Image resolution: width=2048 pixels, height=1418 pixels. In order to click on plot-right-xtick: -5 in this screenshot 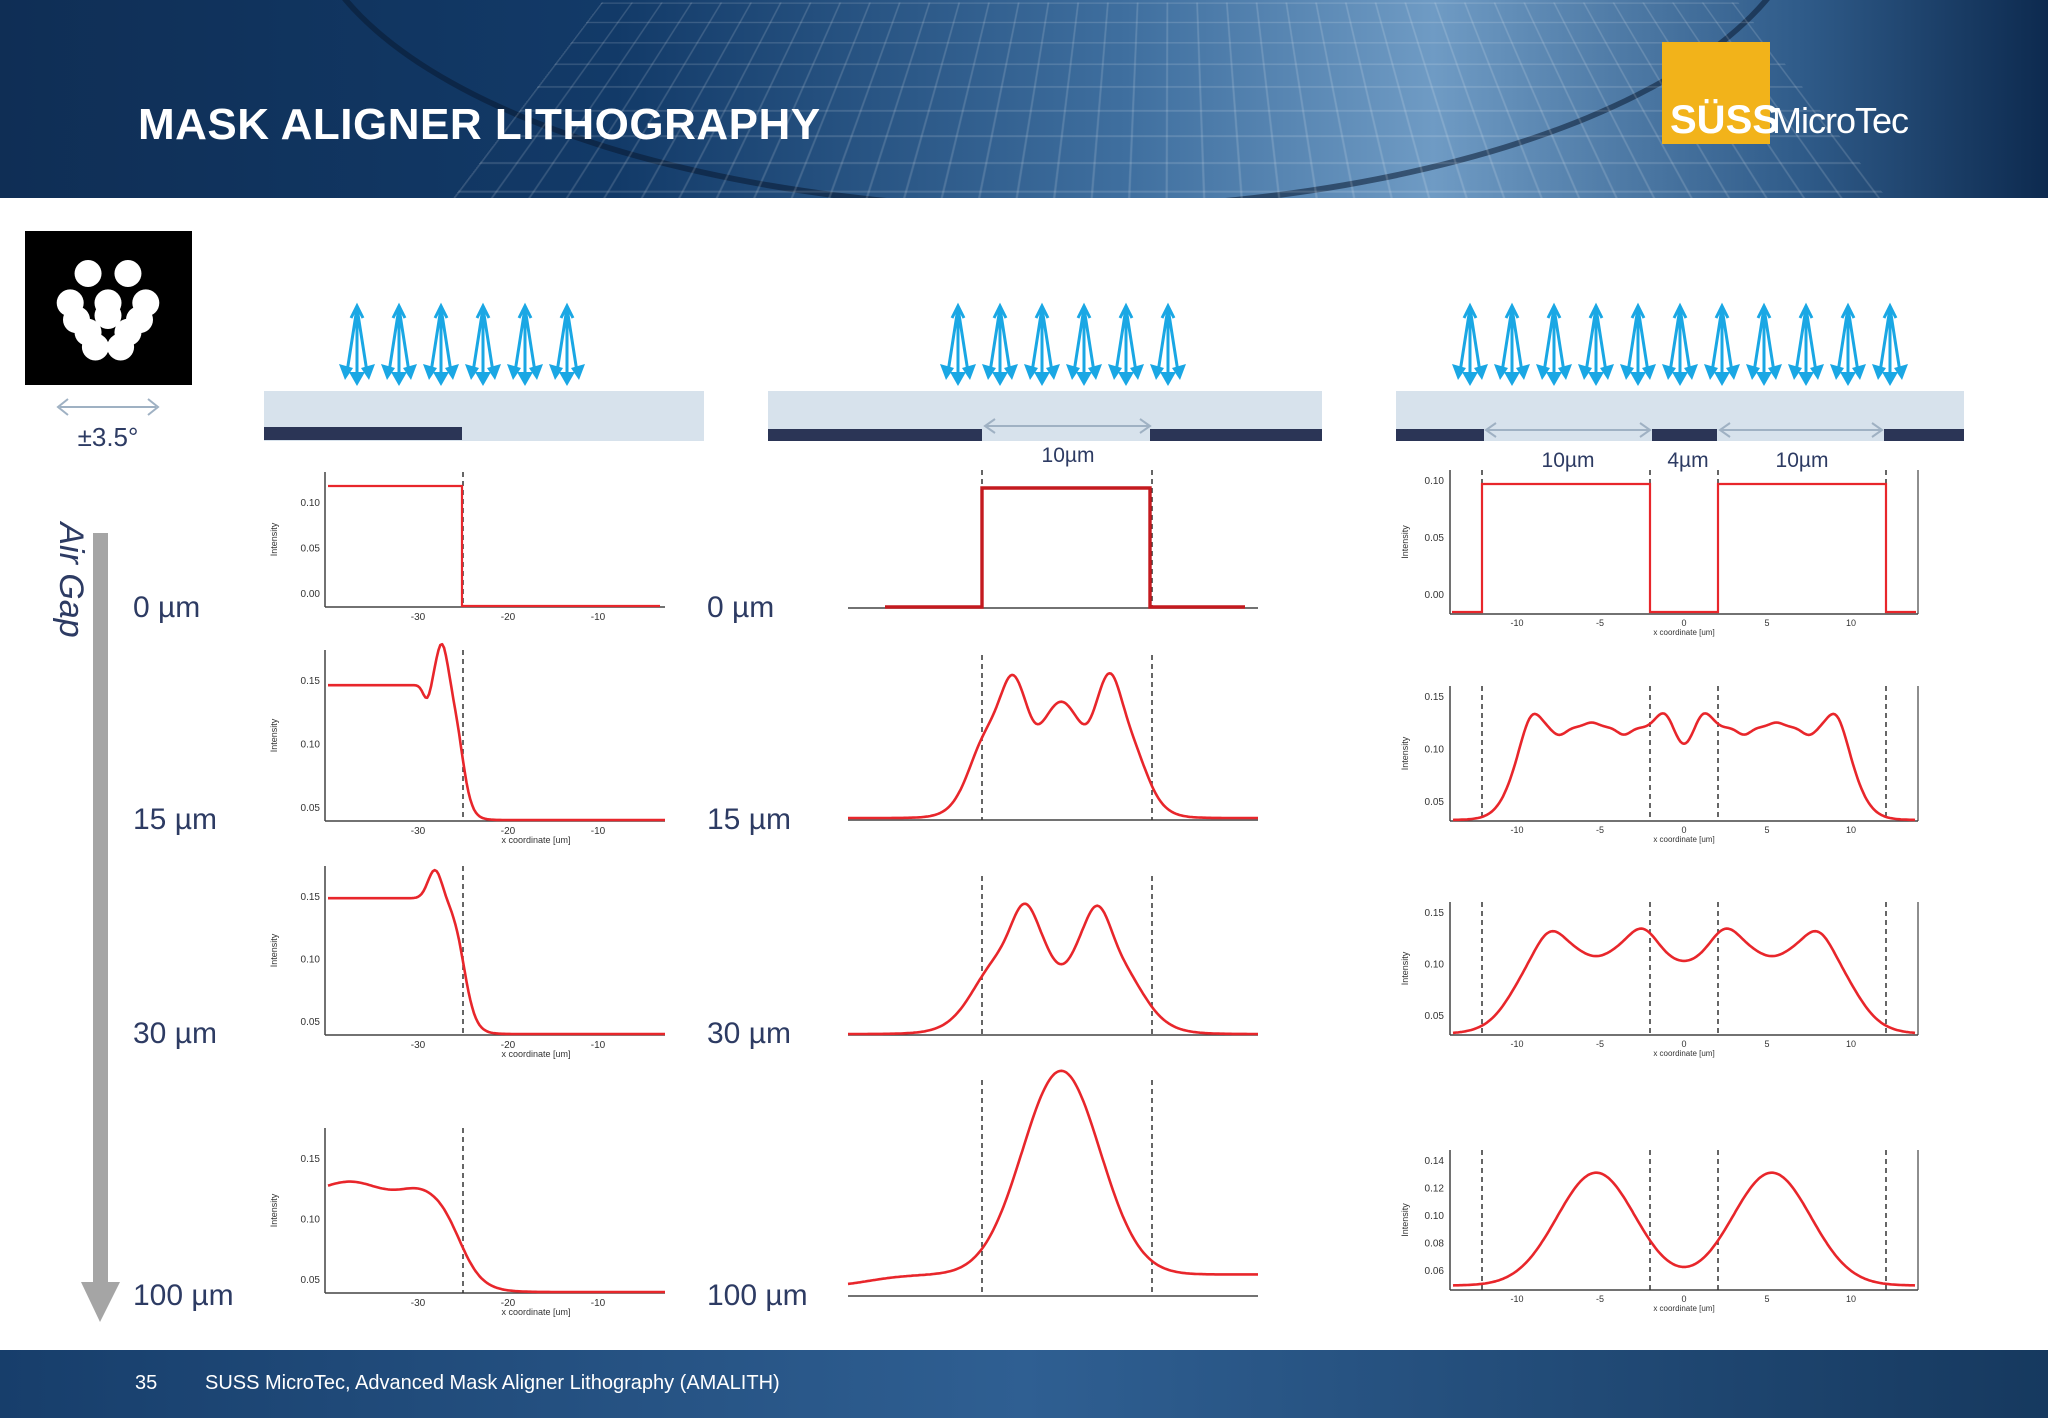, I will do `click(1600, 1299)`.